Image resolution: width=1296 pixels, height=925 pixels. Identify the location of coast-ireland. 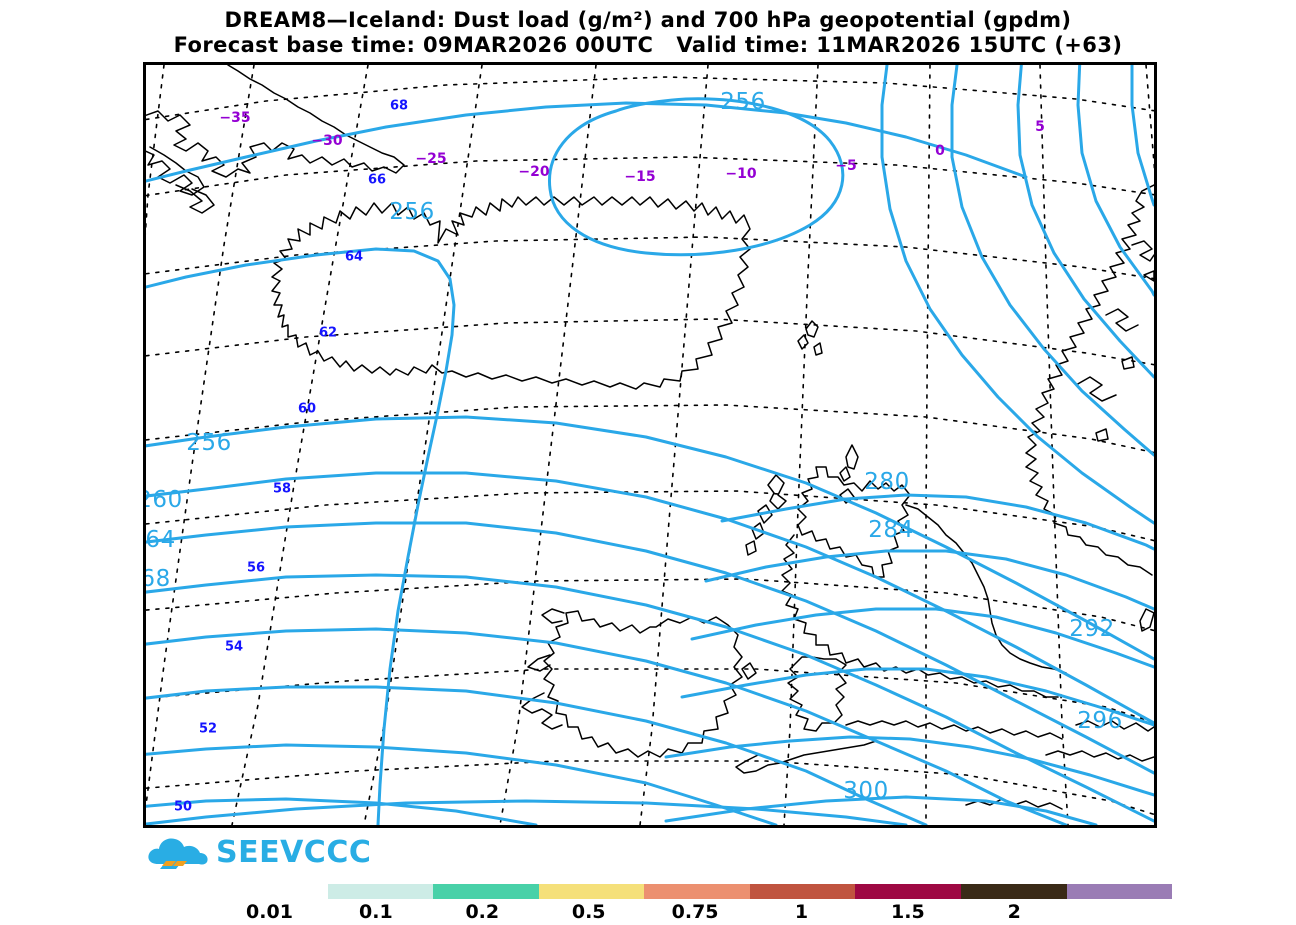
(643, 684).